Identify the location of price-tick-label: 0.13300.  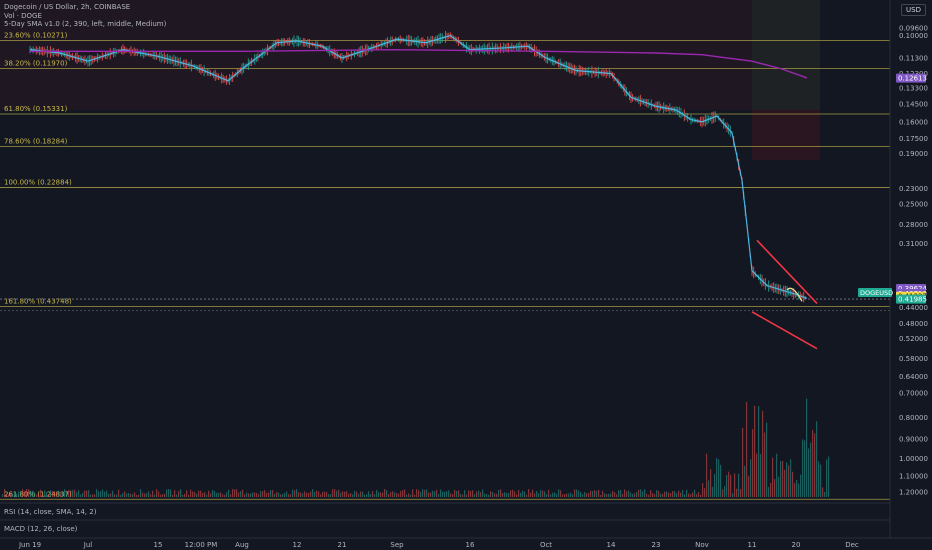
(913, 88).